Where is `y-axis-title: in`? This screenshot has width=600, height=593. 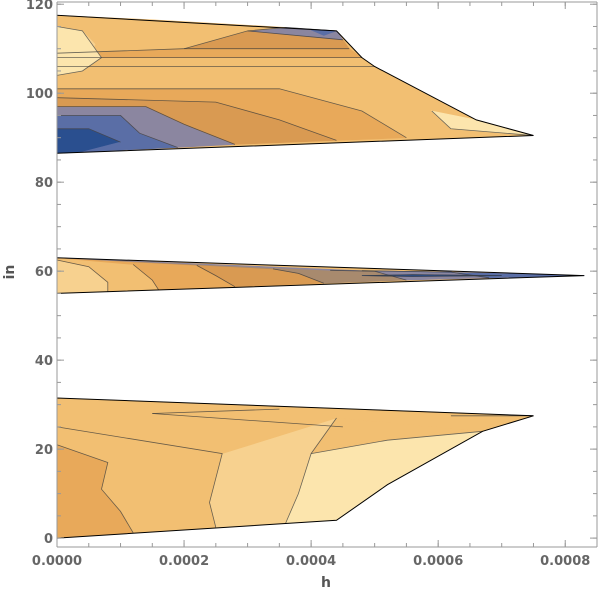 y-axis-title: in is located at coordinates (10, 272).